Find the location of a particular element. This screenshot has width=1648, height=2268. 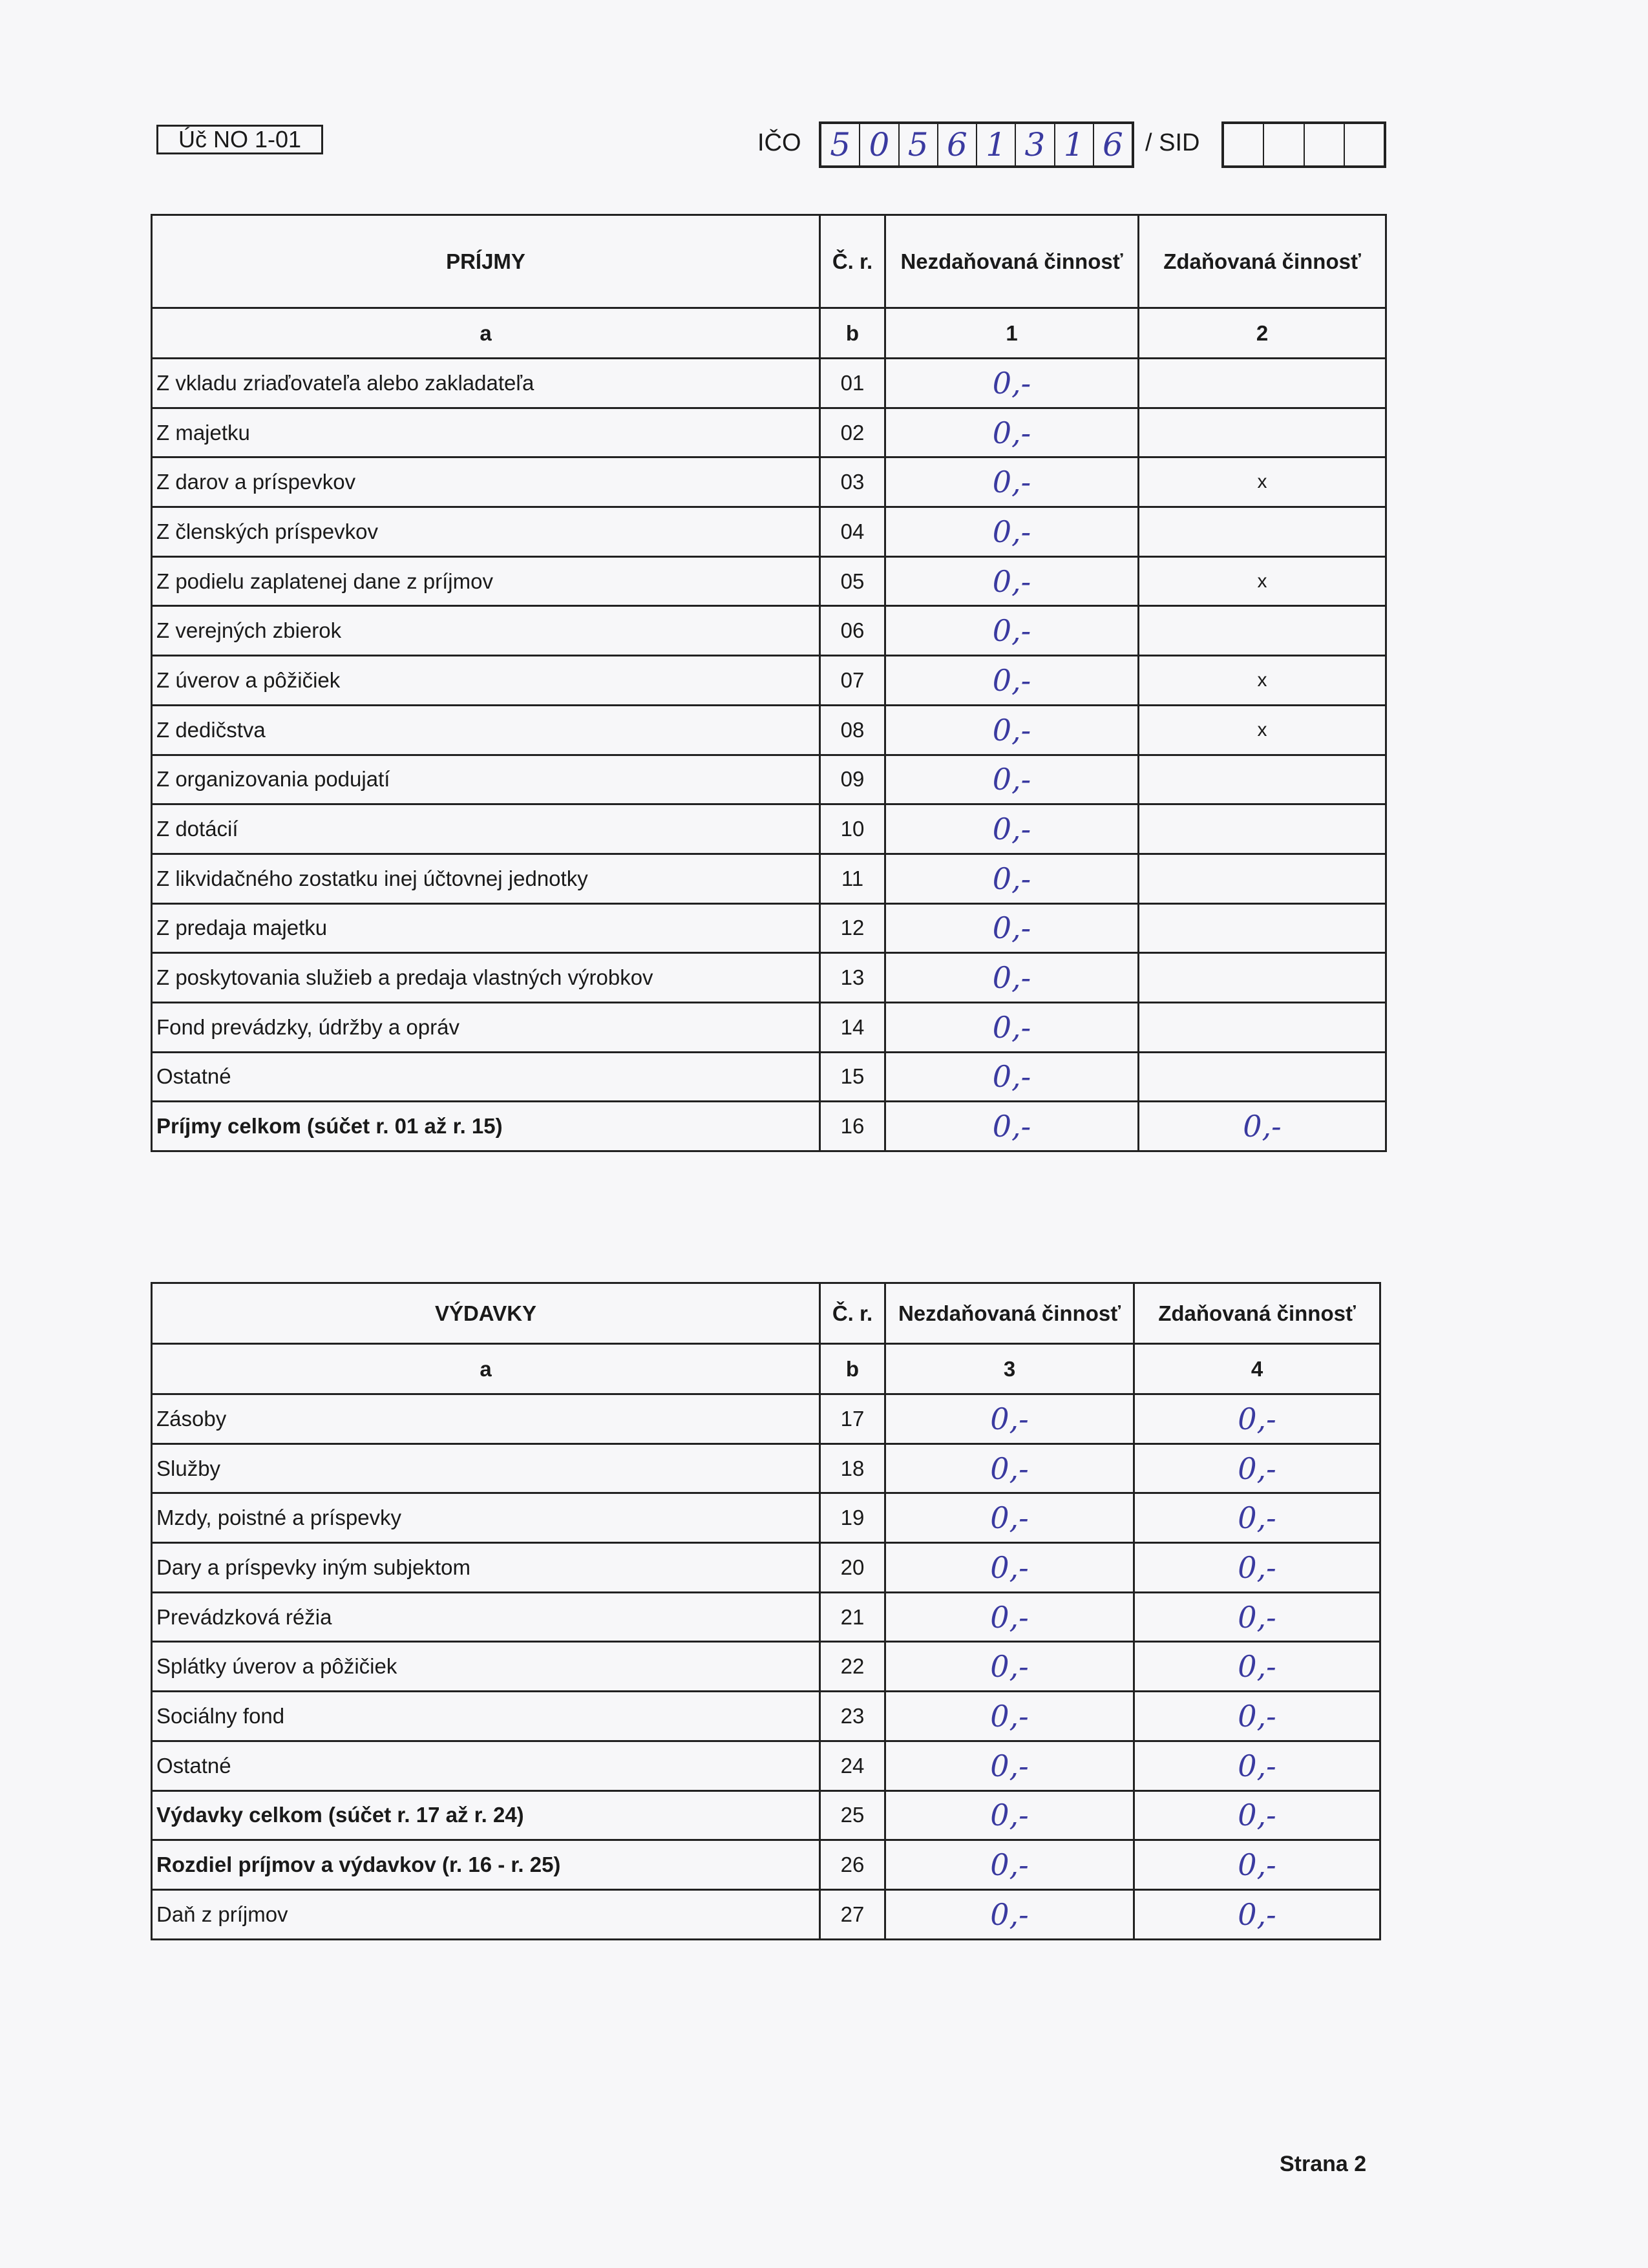

col-subheader: 2 is located at coordinates (1262, 333).